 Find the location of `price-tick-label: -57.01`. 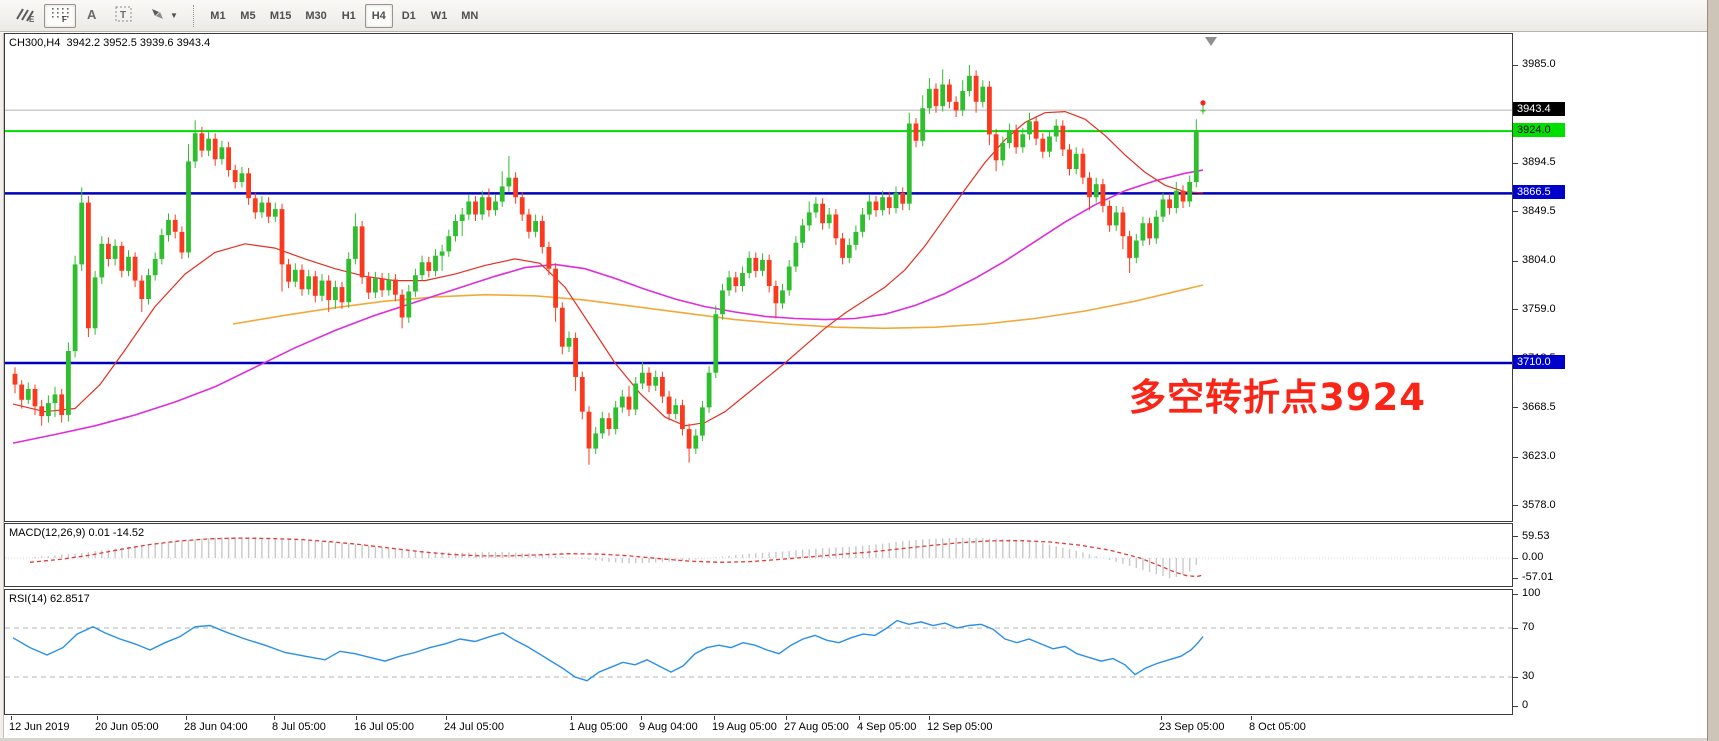

price-tick-label: -57.01 is located at coordinates (1538, 577).